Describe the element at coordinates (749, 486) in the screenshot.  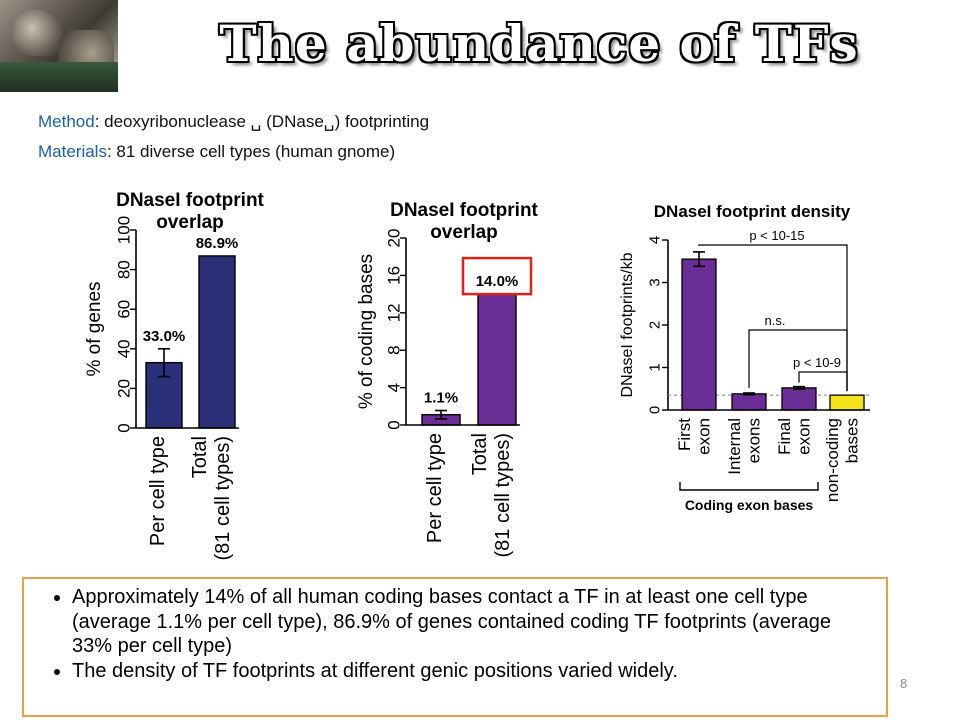
I see `group-bracket` at that location.